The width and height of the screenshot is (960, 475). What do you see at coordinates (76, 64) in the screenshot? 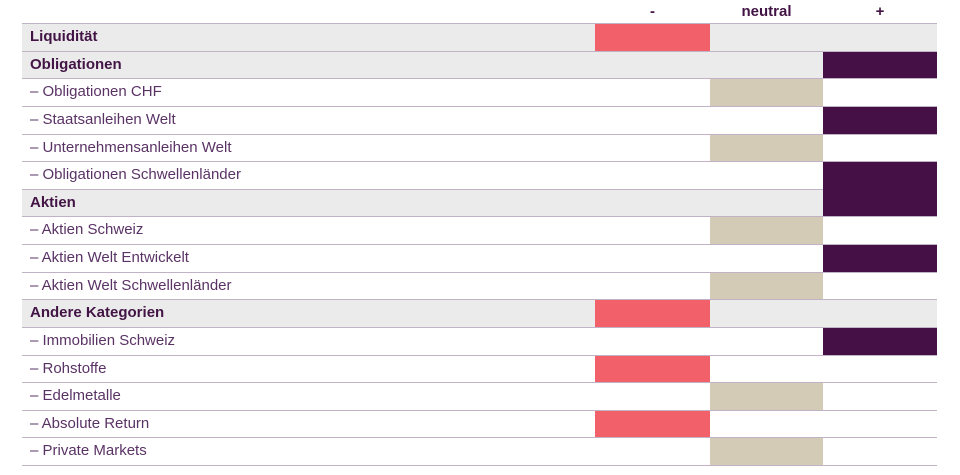
I see `row-label: Obligationen` at bounding box center [76, 64].